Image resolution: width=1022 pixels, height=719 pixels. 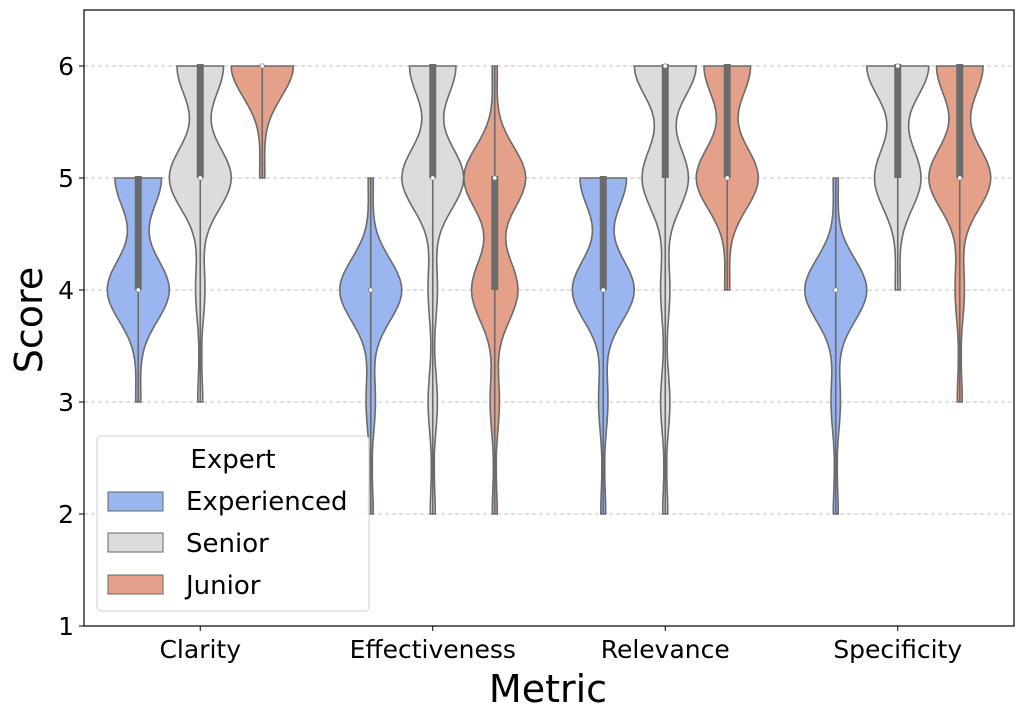 I want to click on y-tick-label: 5, so click(x=66, y=178).